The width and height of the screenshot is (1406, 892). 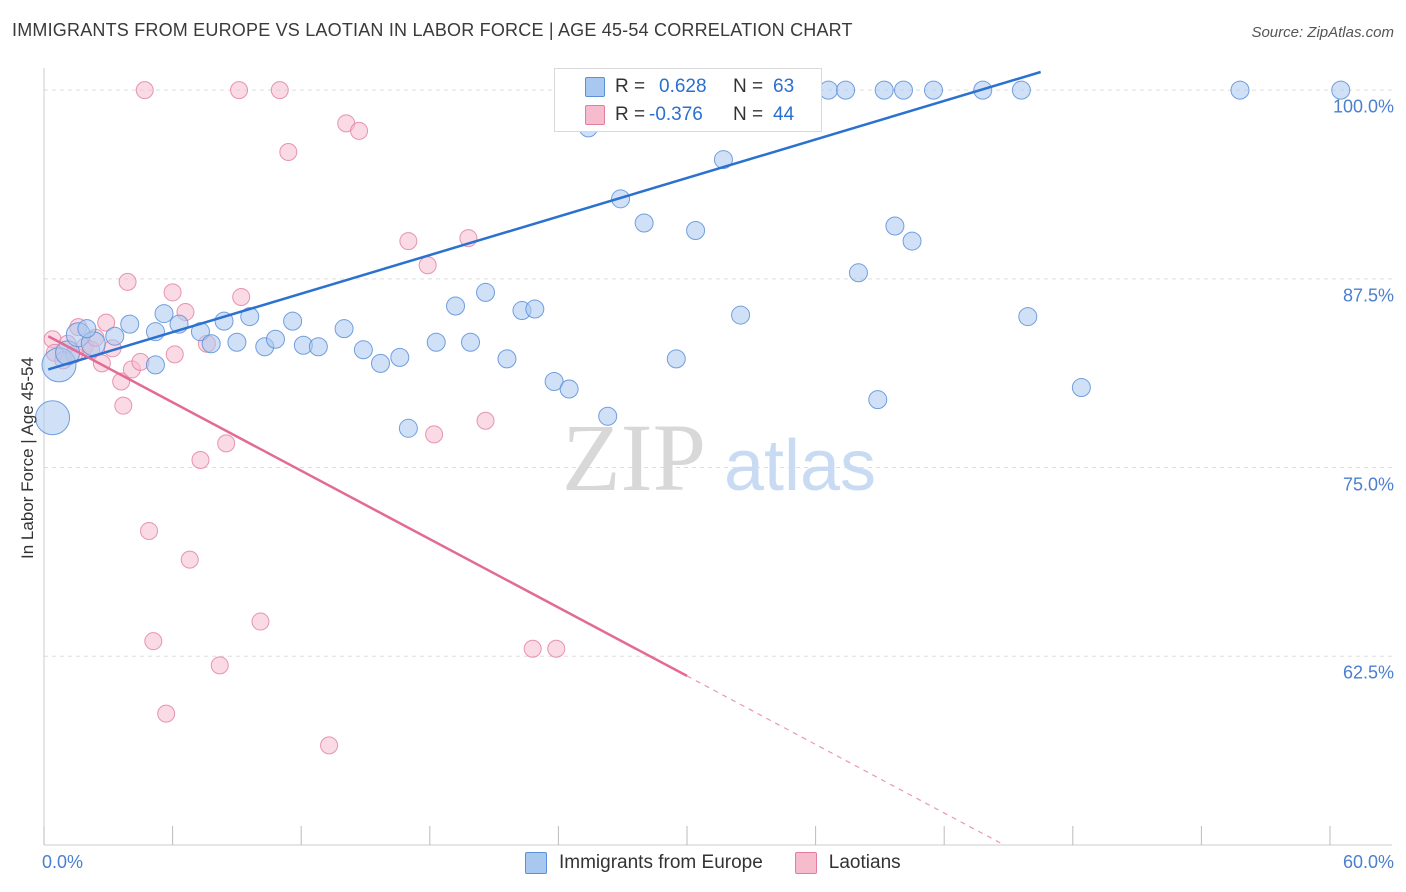 I want to click on y-tick-label: 62.5%, so click(x=1368, y=672).